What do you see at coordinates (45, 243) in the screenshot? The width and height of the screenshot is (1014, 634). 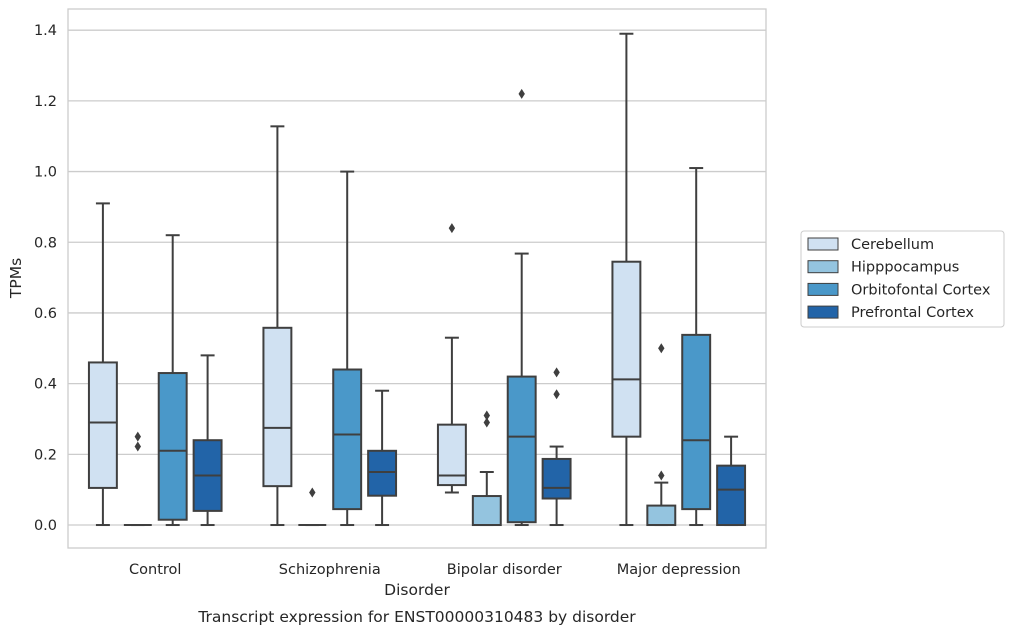 I see `y-tick-label: 0.8` at bounding box center [45, 243].